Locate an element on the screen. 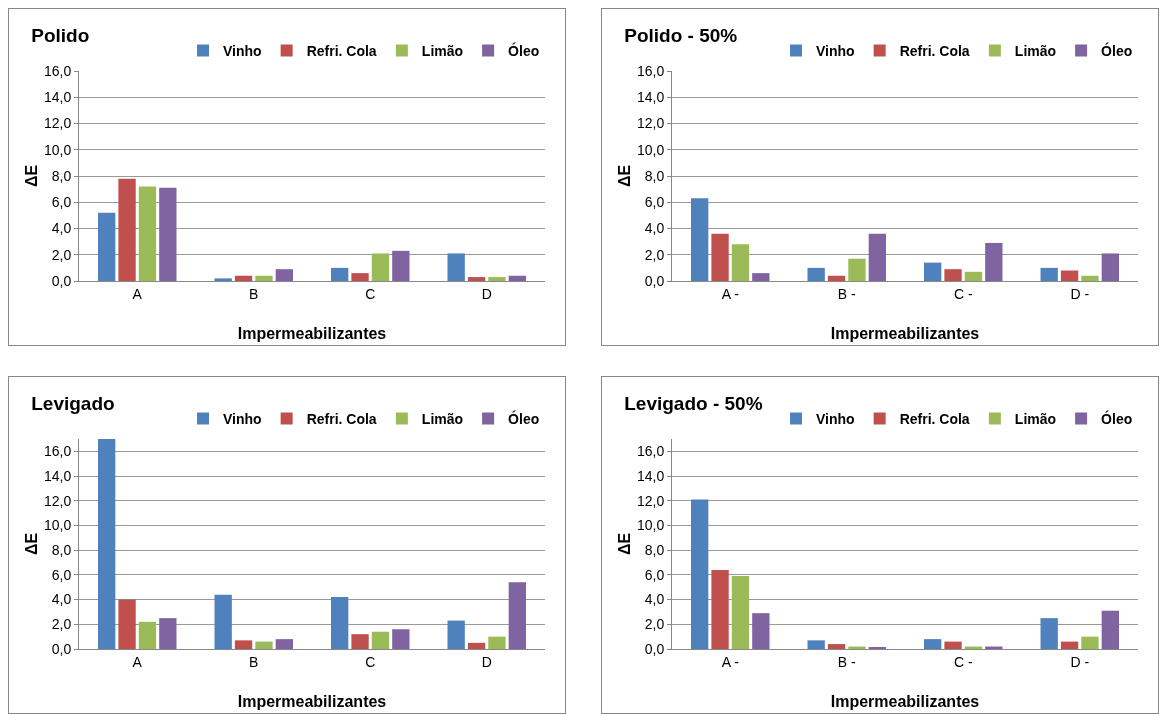  chart-title: Levigado - 50% is located at coordinates (693, 404).